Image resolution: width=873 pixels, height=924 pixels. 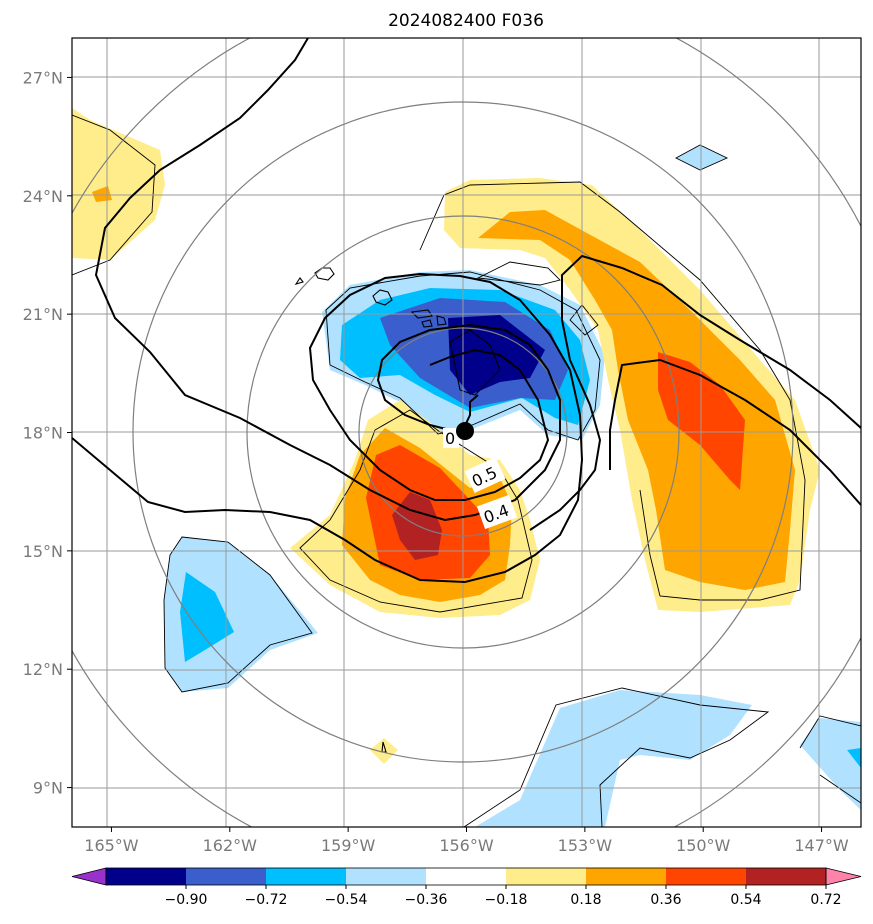 I want to click on shade-neg-018-southeast, so click(x=830, y=764).